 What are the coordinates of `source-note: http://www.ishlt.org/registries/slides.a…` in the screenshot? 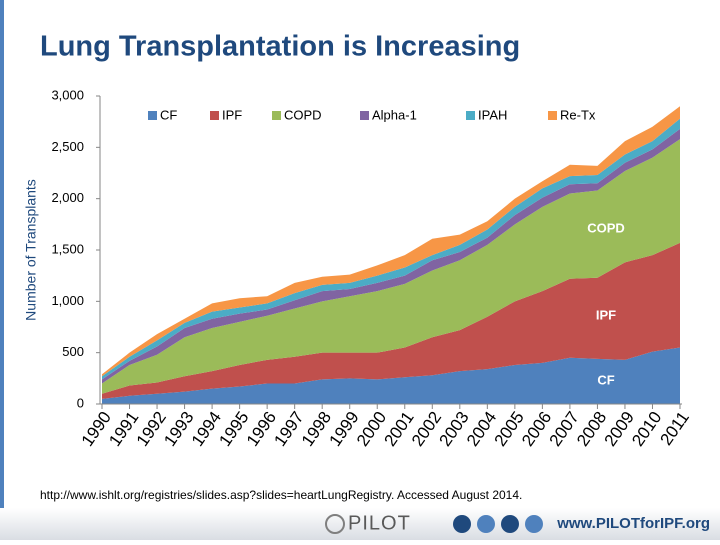 It's located at (281, 495).